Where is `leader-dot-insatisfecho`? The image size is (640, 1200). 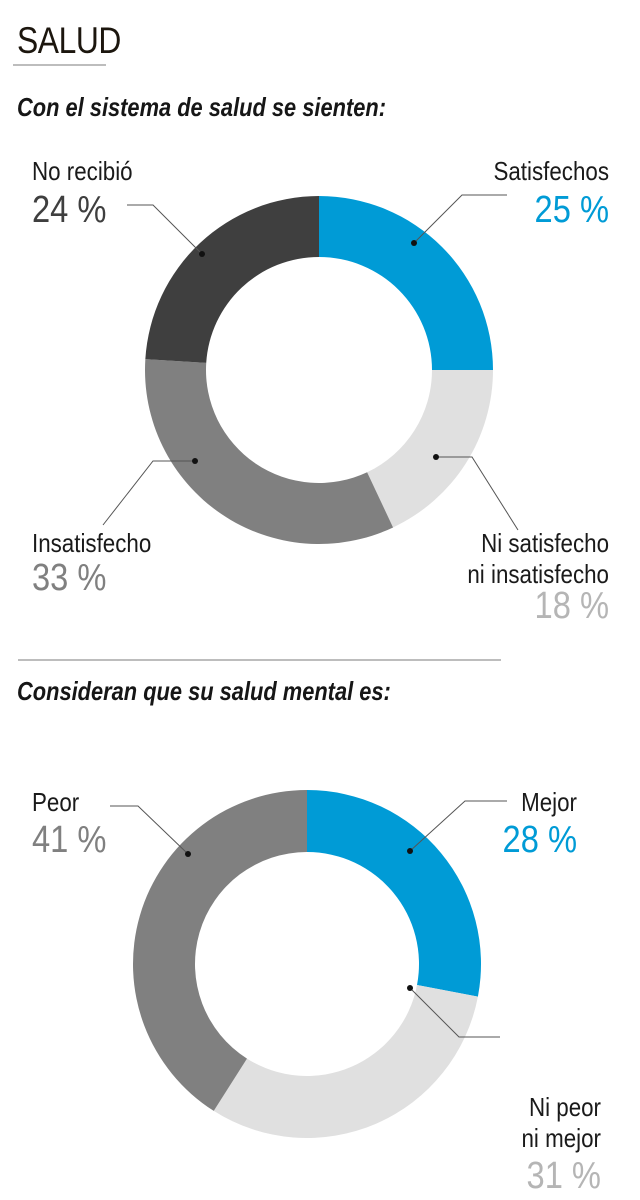 leader-dot-insatisfecho is located at coordinates (195, 461).